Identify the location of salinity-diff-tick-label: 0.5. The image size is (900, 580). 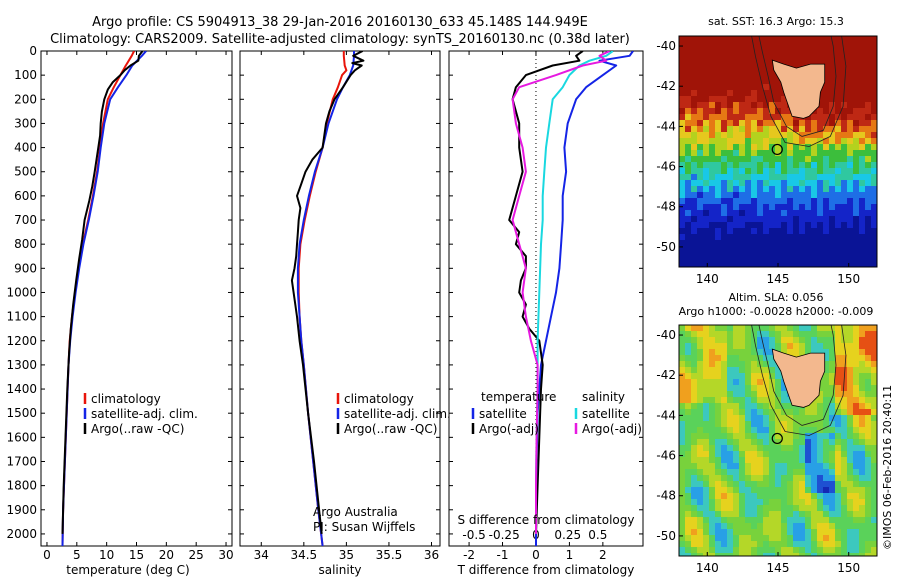
(597, 535).